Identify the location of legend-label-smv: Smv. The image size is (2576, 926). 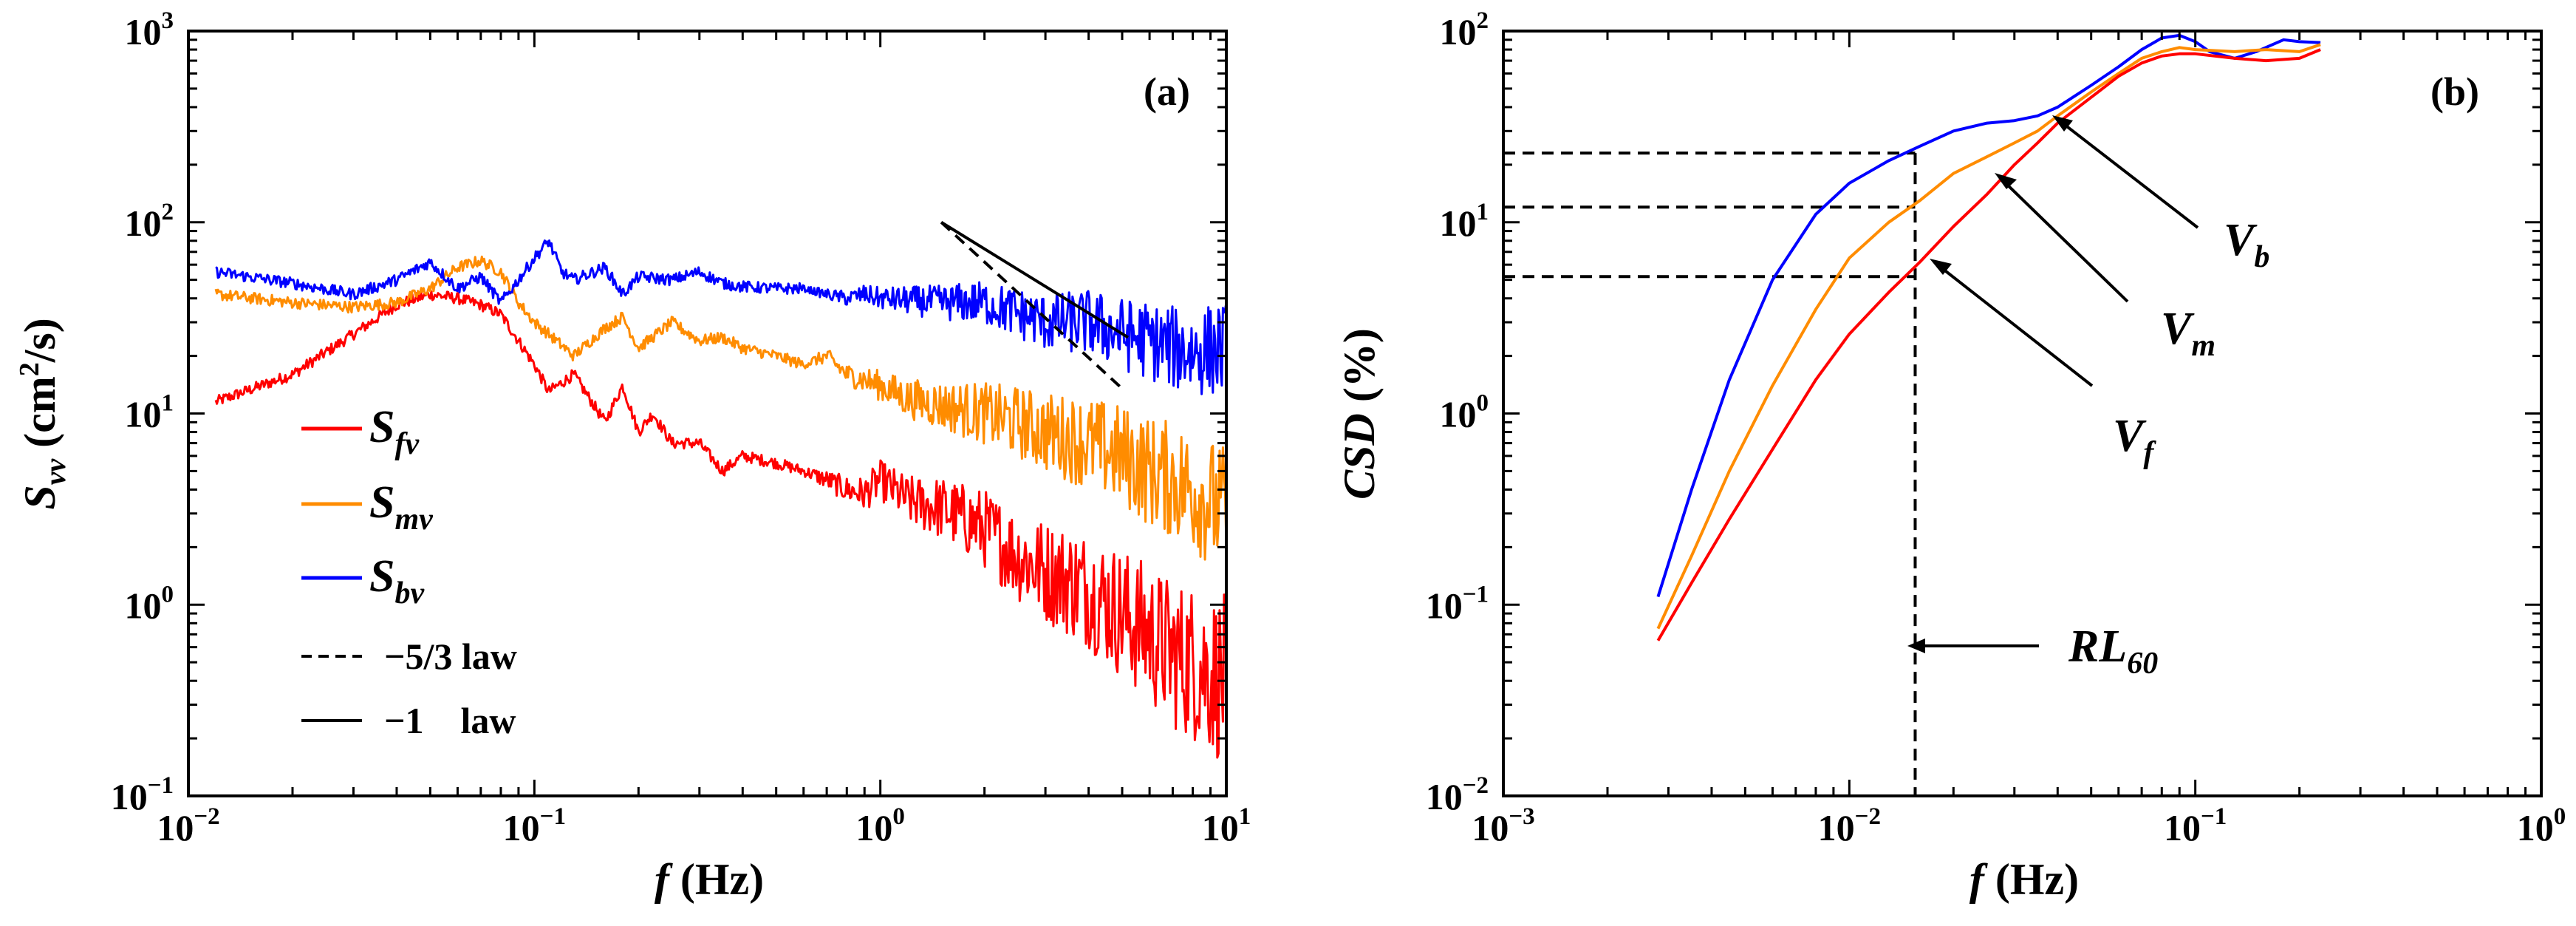
(401, 507).